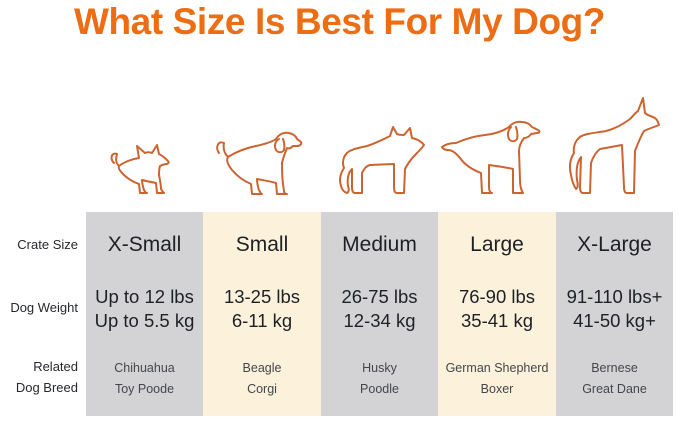 Image resolution: width=679 pixels, height=422 pixels. I want to click on weight-lbs: 76-90 lbs, so click(497, 296).